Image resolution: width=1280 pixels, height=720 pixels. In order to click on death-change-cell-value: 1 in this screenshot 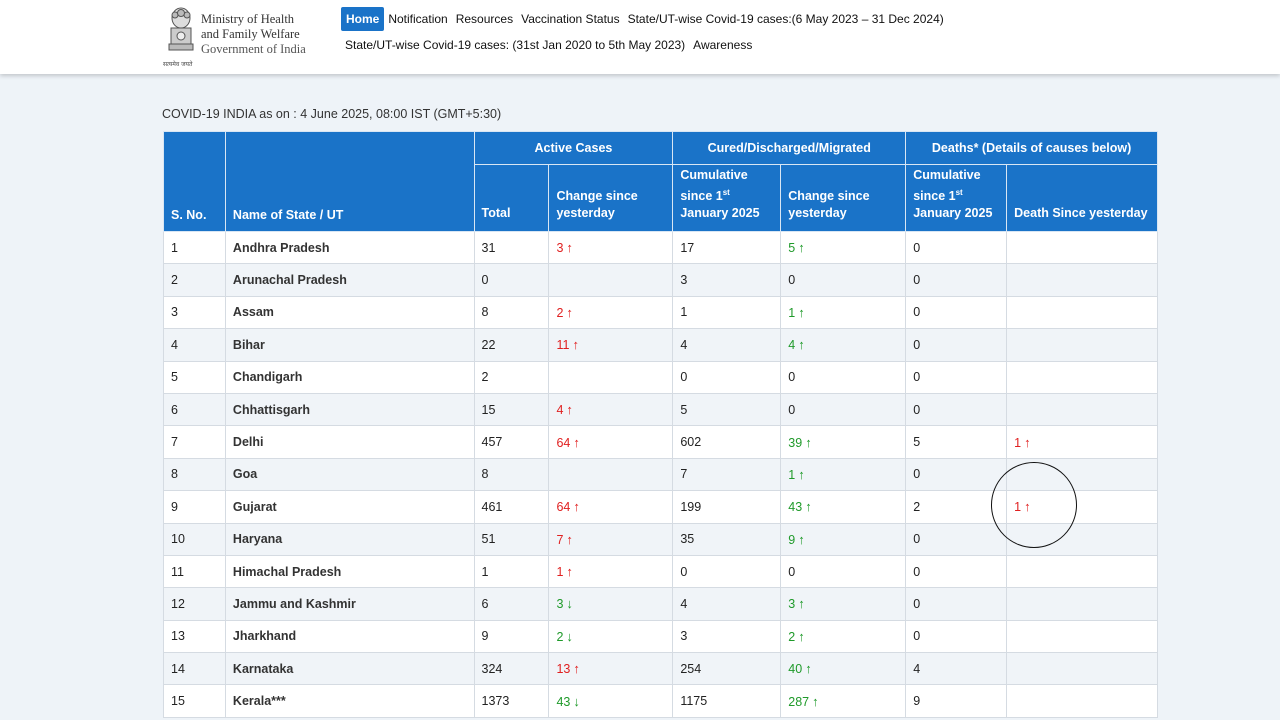, I will do `click(1018, 507)`.